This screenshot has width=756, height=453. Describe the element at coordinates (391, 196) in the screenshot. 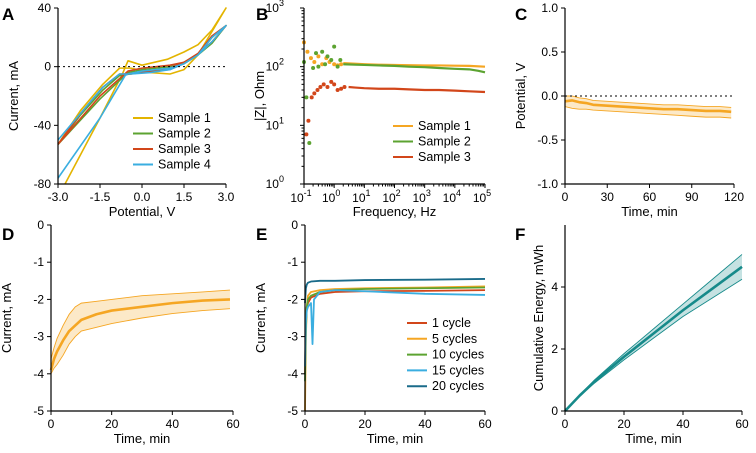

I see `x-tick-label: 102` at that location.